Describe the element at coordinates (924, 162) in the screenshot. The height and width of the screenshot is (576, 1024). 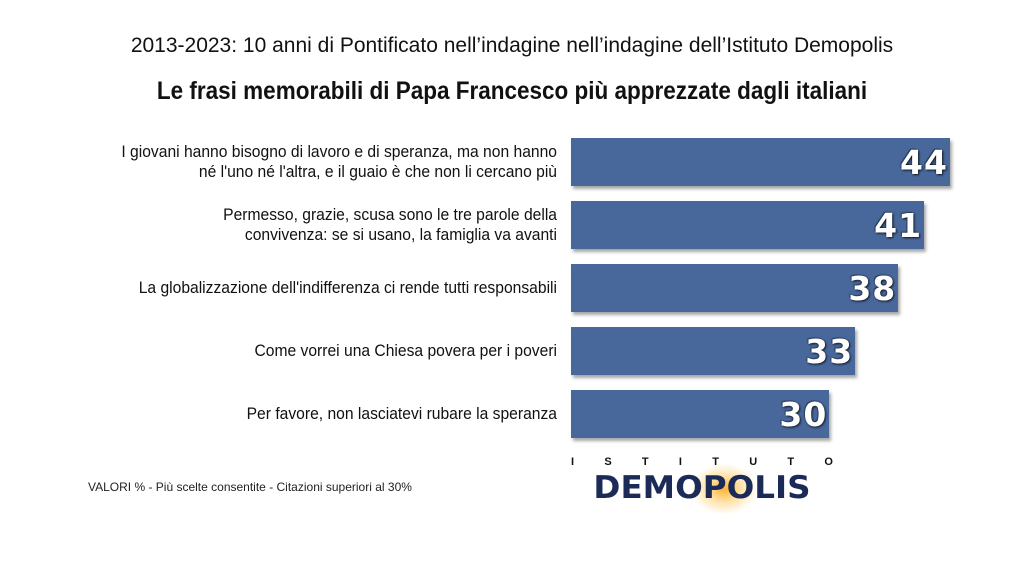
I see `data-label: 44` at that location.